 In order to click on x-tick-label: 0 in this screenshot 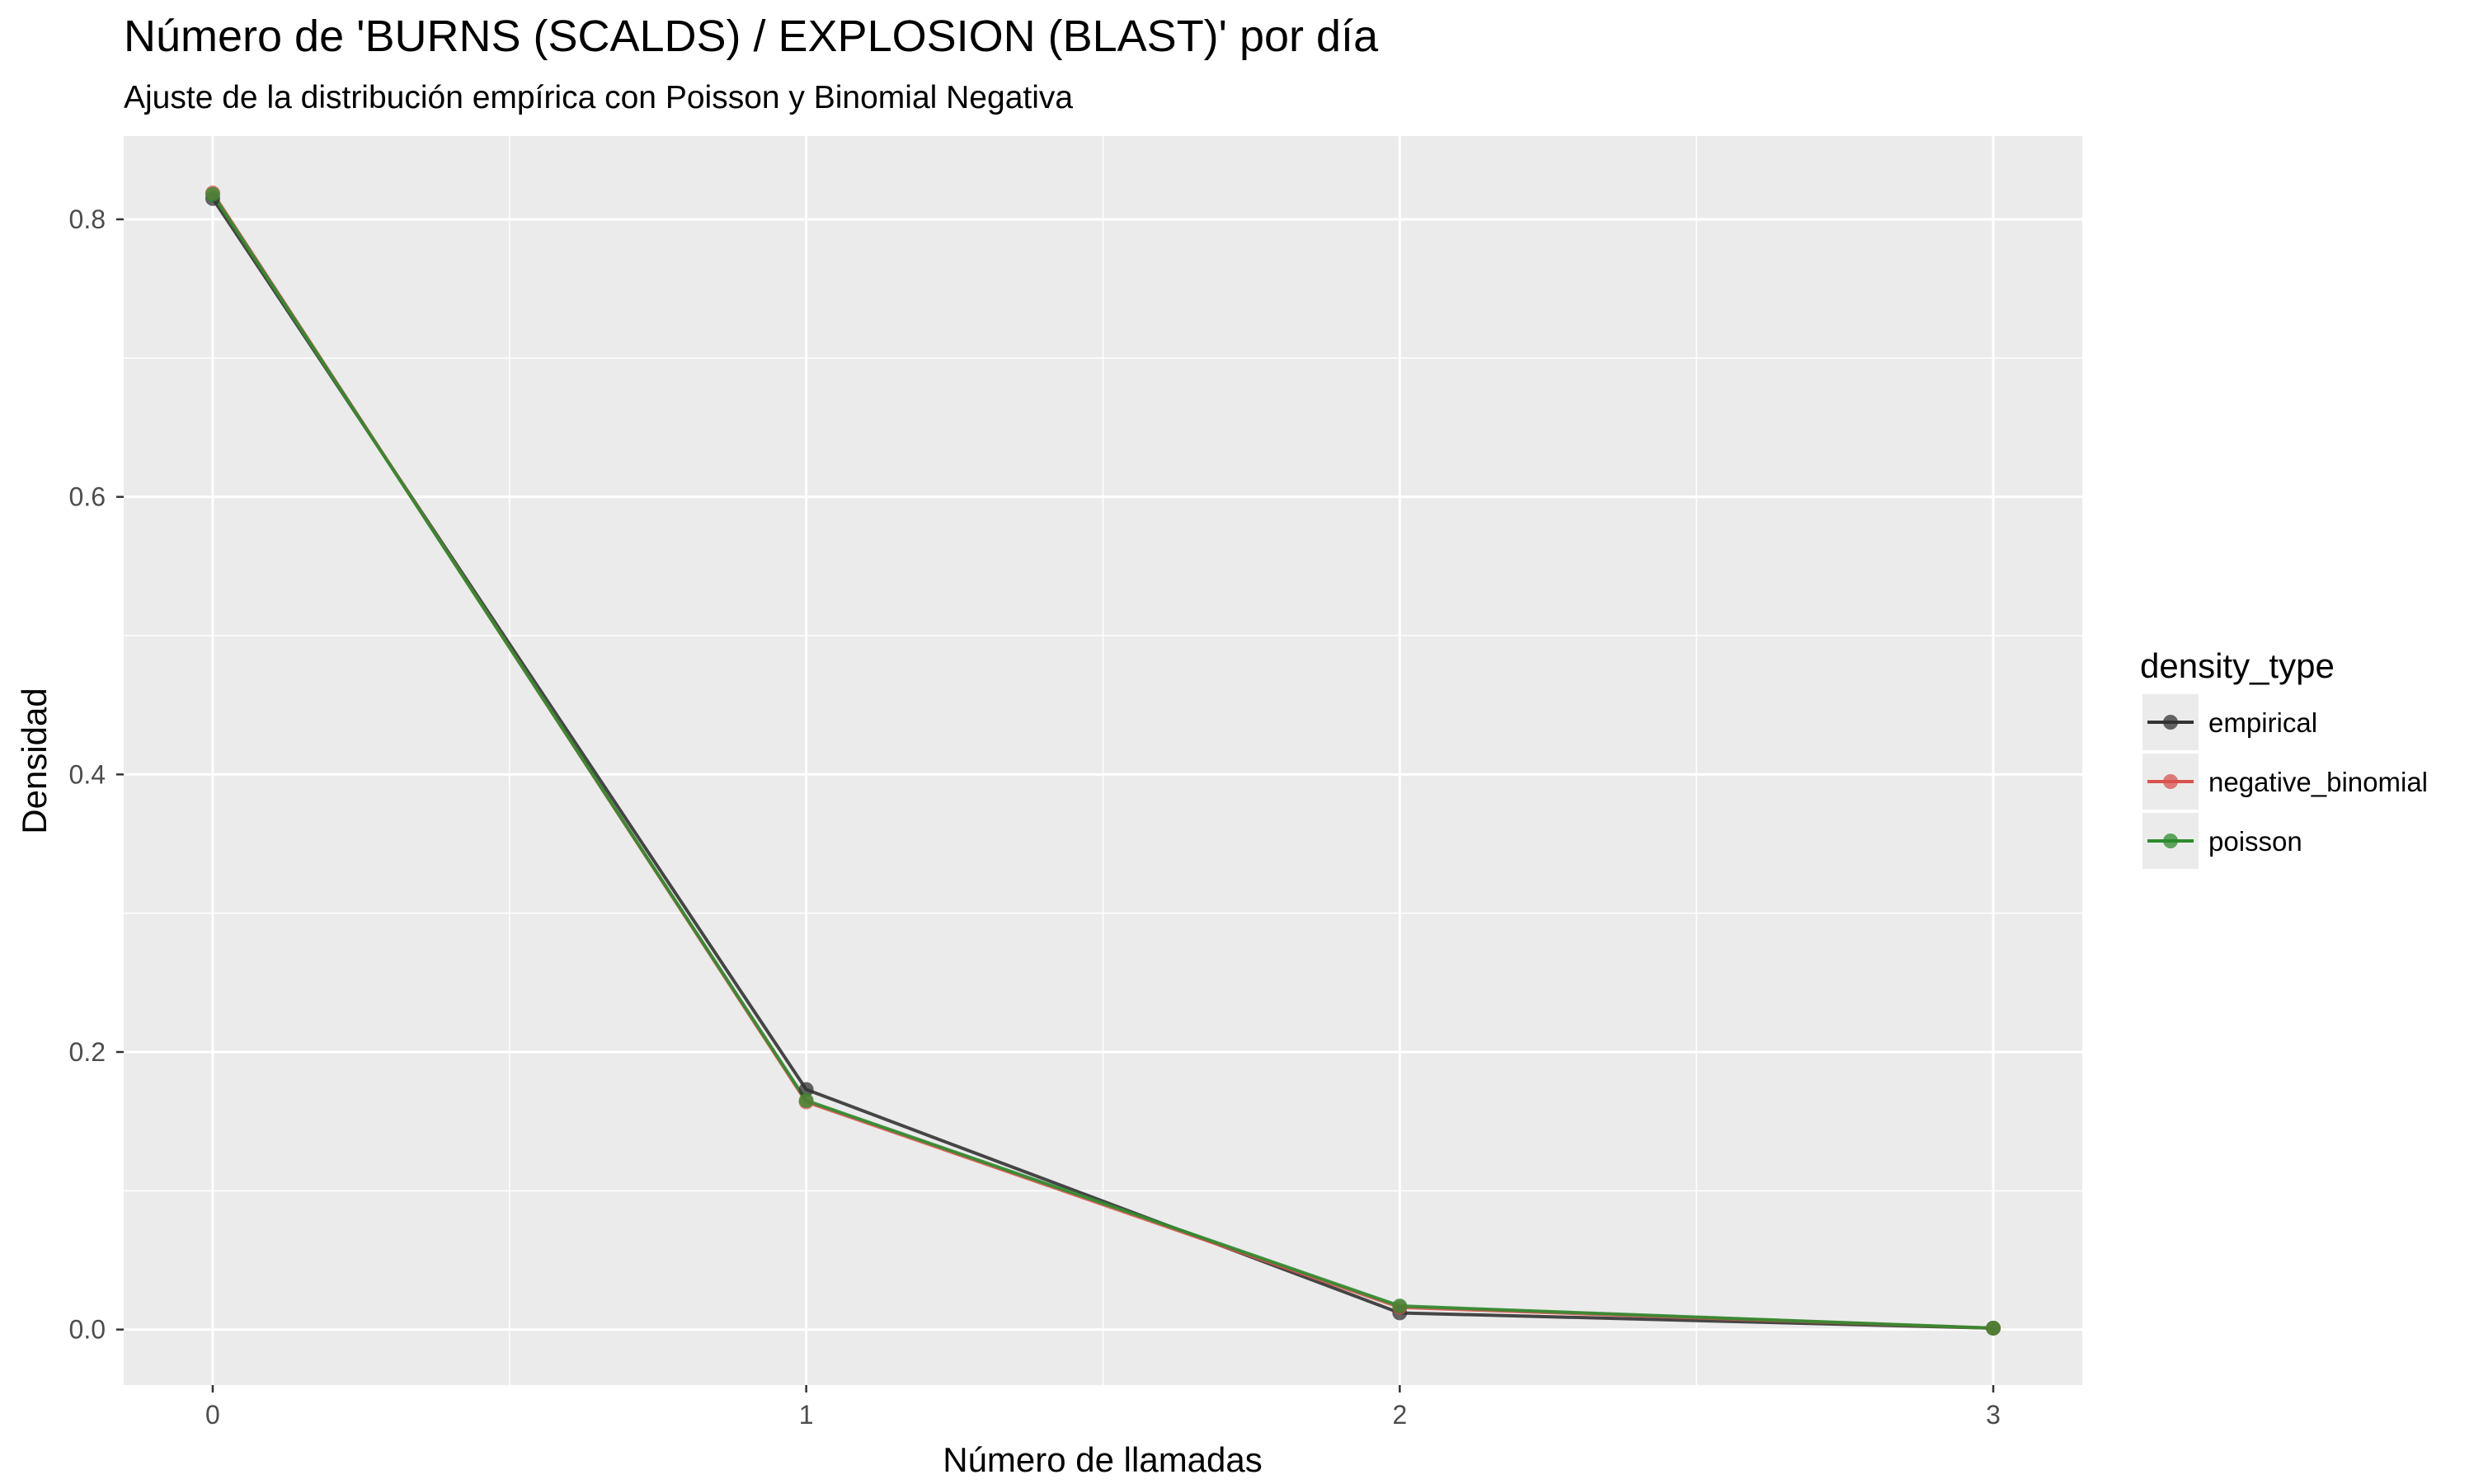, I will do `click(212, 1415)`.